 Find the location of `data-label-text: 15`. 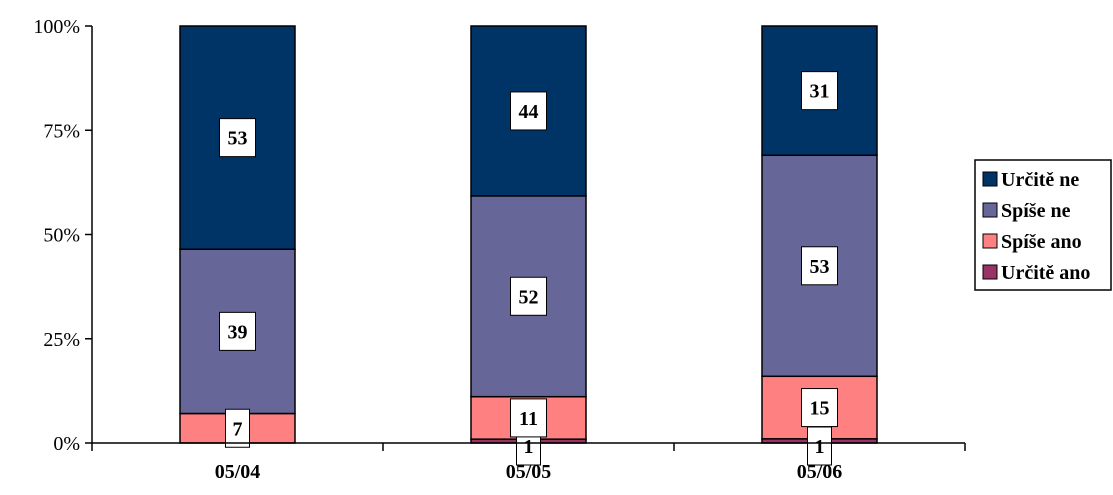

data-label-text: 15 is located at coordinates (820, 409).